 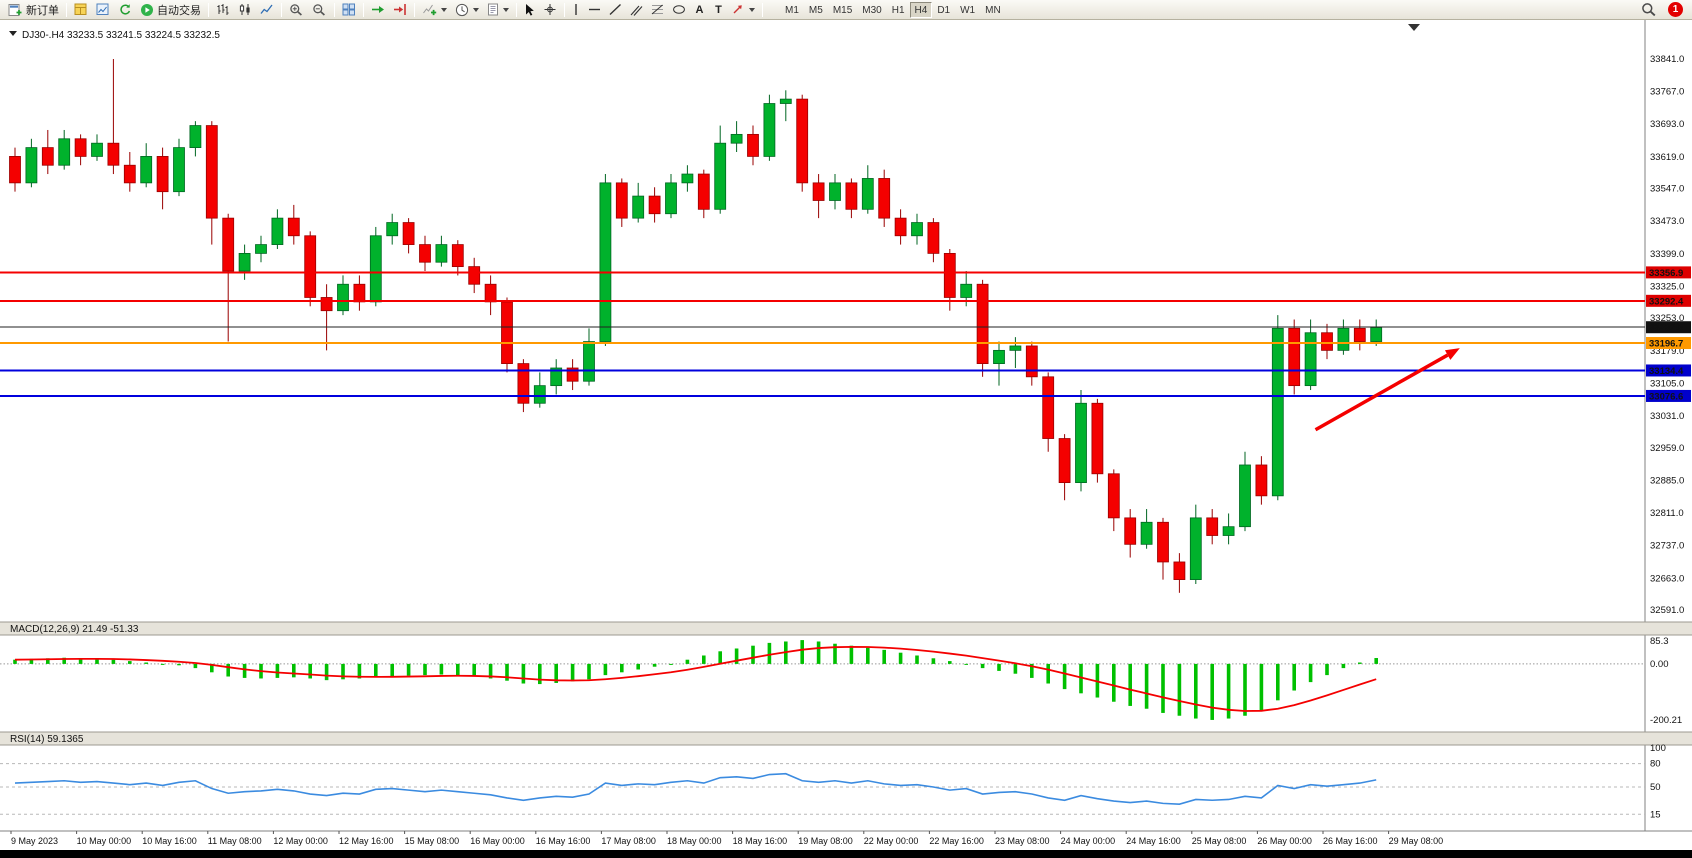 I want to click on timeframe-mn-button: MN, so click(x=993, y=10).